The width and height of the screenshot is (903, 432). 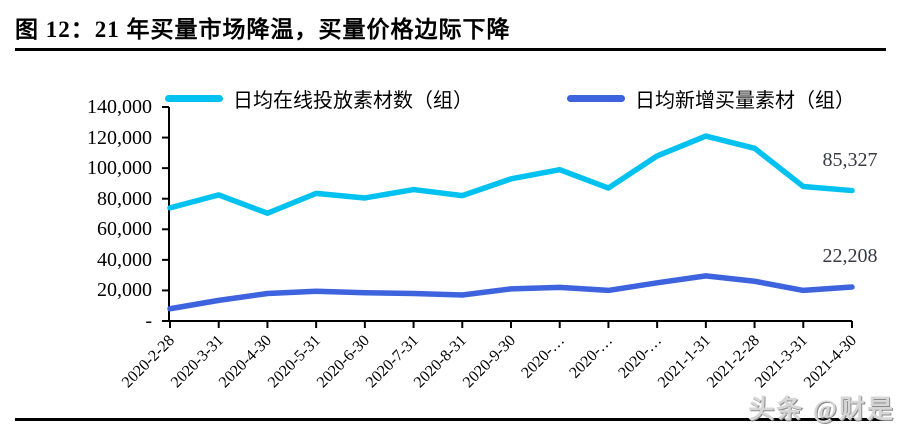 What do you see at coordinates (450, 419) in the screenshot?
I see `bottom-border` at bounding box center [450, 419].